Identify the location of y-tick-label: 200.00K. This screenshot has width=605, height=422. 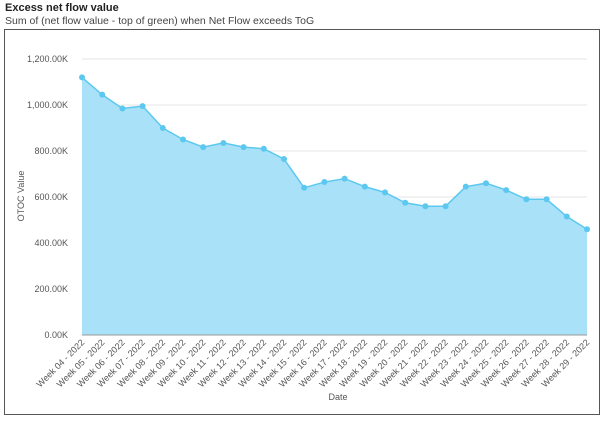
(51, 289).